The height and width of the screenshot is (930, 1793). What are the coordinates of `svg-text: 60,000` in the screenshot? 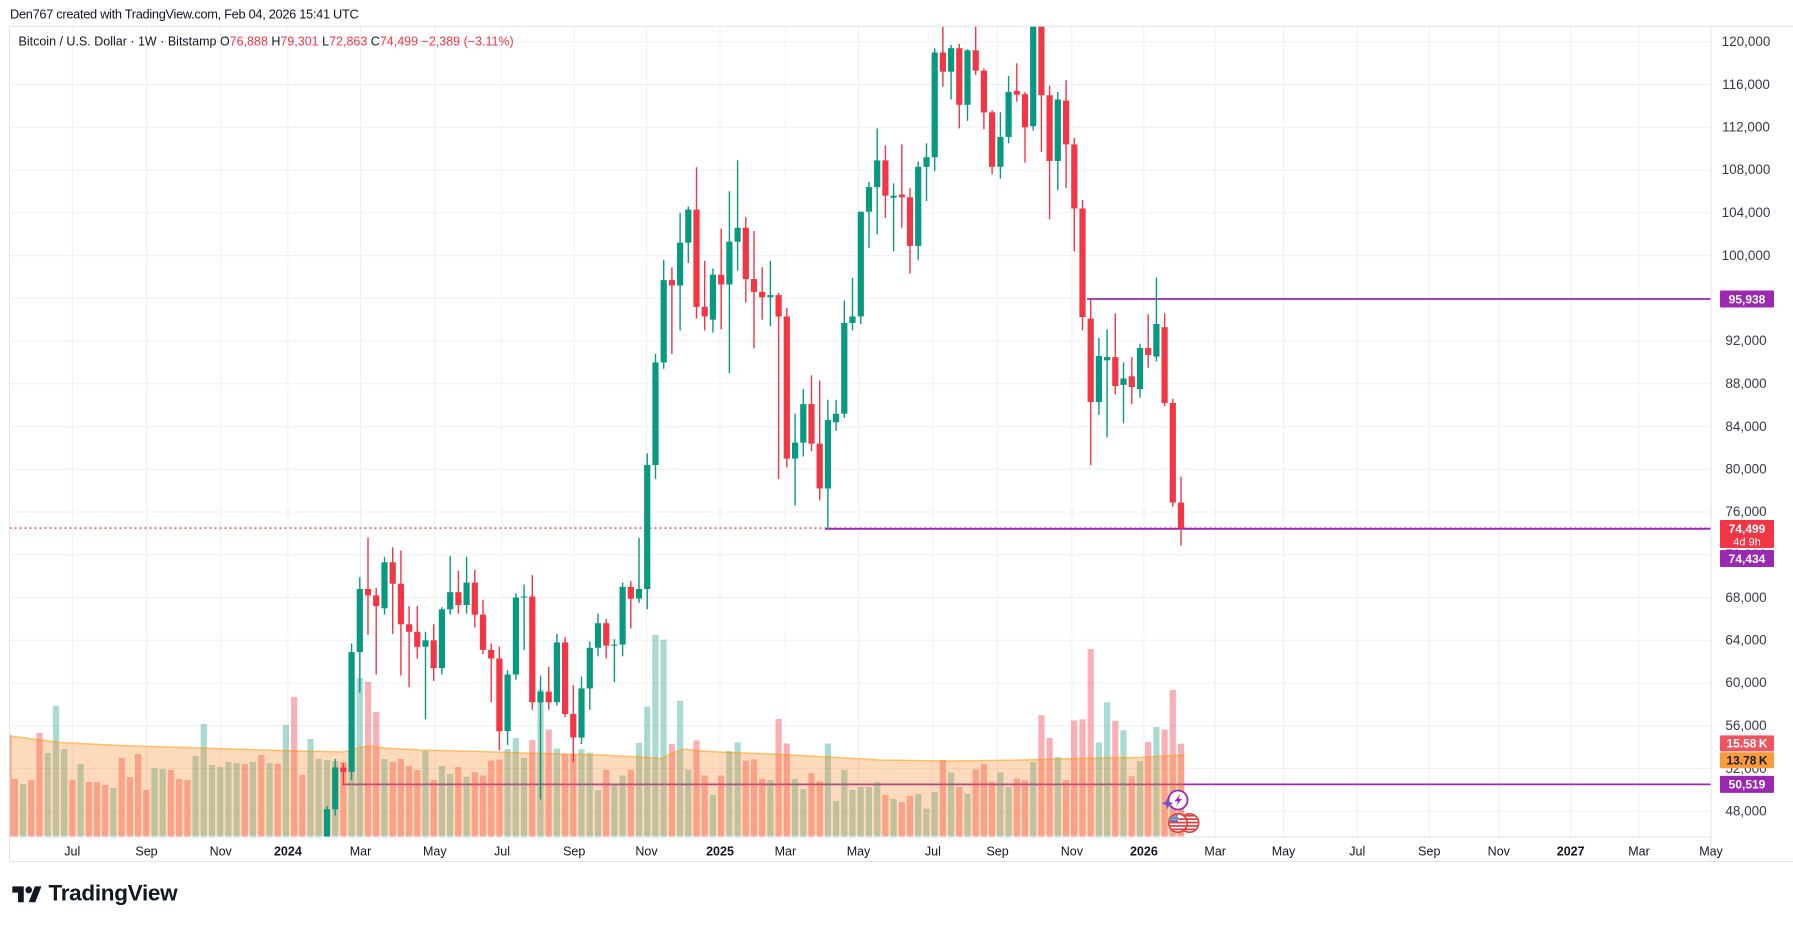 It's located at (1745, 682).